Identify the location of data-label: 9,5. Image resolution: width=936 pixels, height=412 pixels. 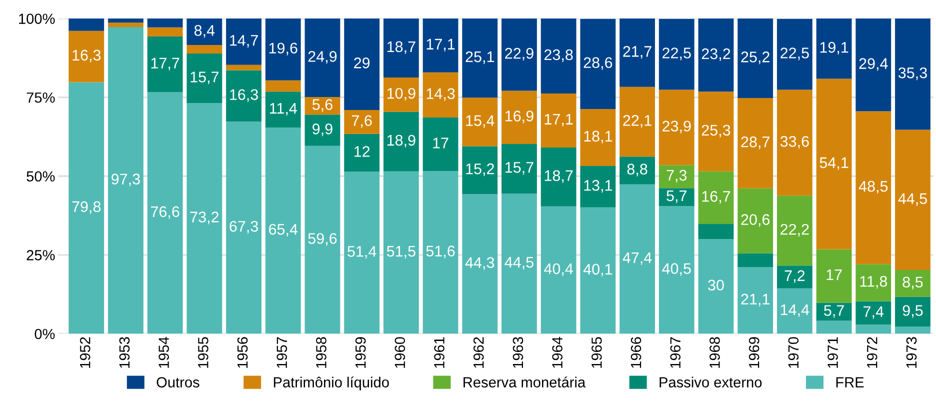
(912, 311).